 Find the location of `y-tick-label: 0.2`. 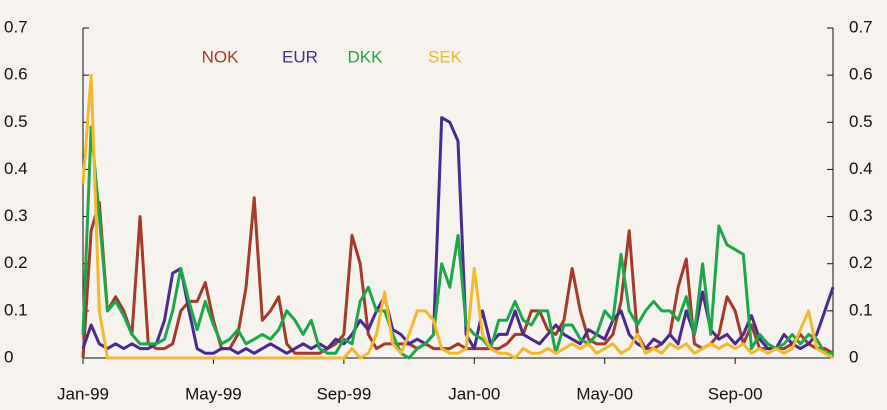

y-tick-label: 0.2 is located at coordinates (16, 262).